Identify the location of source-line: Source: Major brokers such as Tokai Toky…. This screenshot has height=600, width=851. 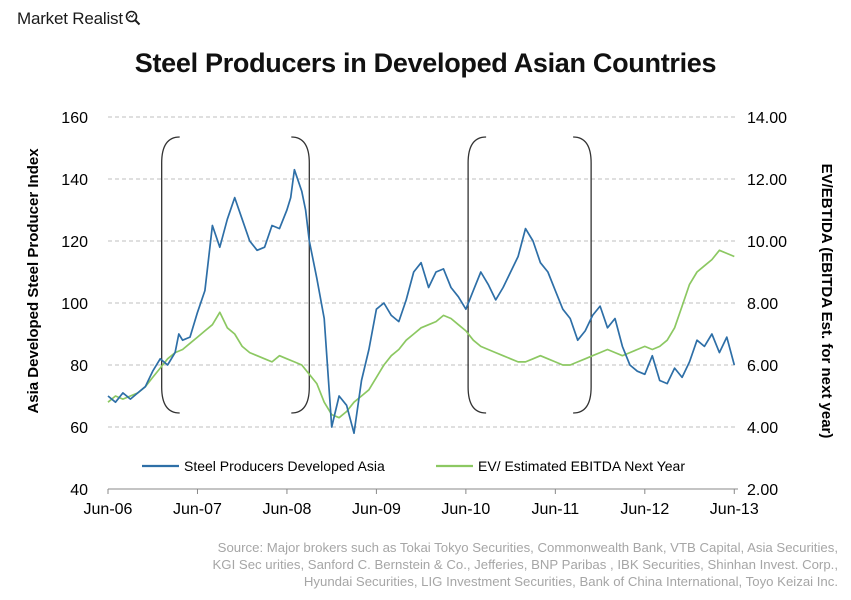
(527, 547).